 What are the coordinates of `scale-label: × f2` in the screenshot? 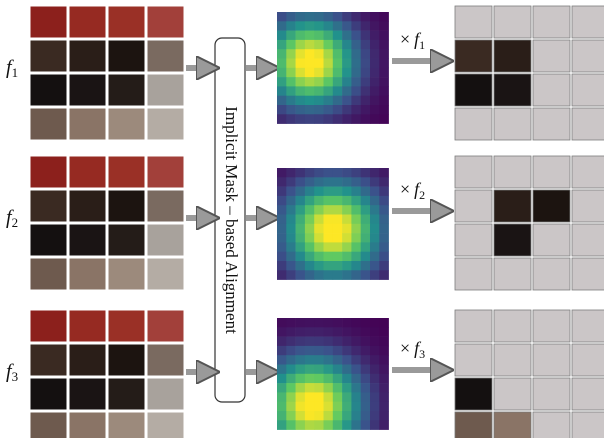 It's located at (412, 190).